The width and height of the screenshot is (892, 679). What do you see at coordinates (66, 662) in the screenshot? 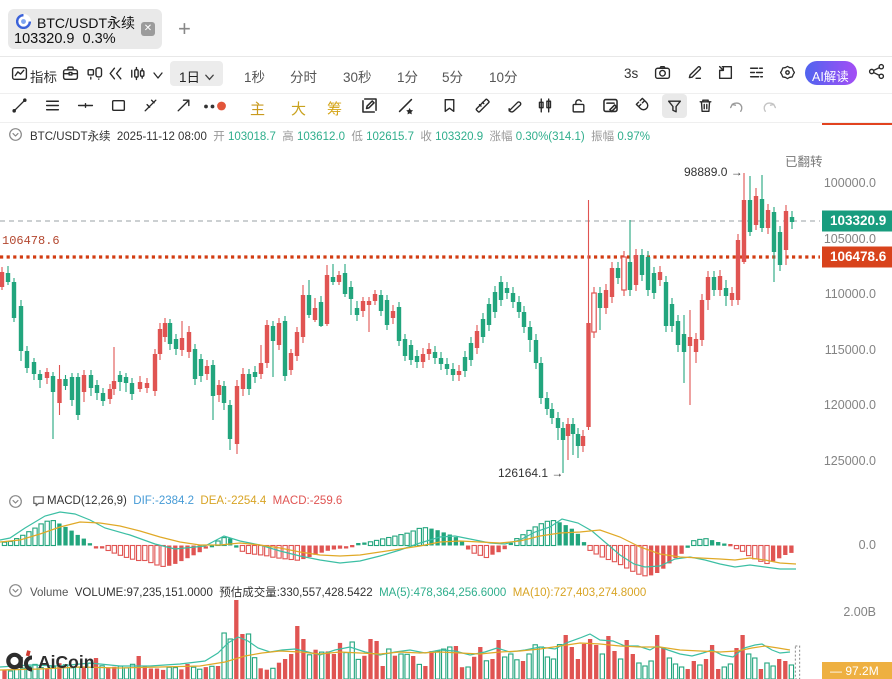
I see `svg-text: AiCoin` at bounding box center [66, 662].